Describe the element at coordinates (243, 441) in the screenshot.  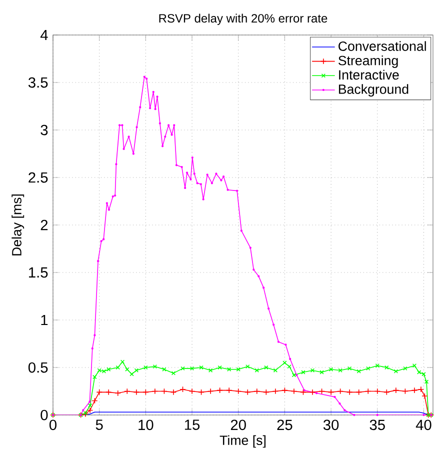
I see `x-axis-title: Time [s]` at that location.